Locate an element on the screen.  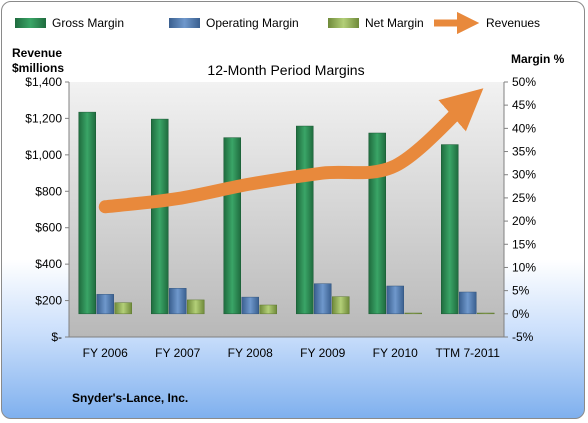
x-tick-label: TTM 7-2011 is located at coordinates (468, 353).